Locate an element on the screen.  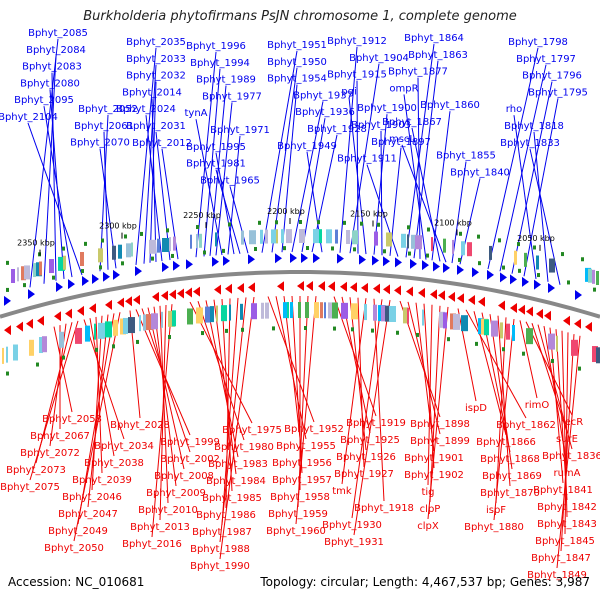
top-gene-label: Bphyt_1867 is located at coordinates (412, 122).